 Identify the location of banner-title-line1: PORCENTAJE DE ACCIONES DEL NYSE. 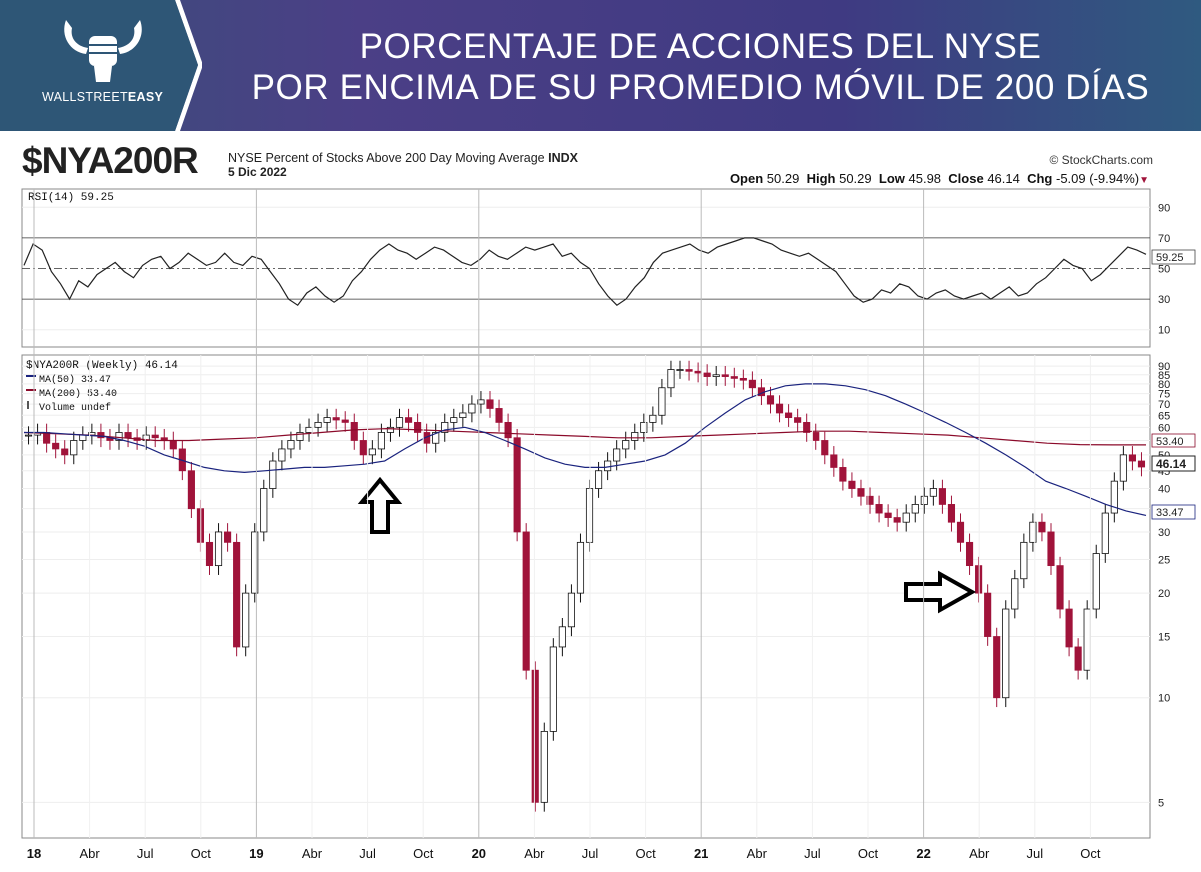
(700, 46).